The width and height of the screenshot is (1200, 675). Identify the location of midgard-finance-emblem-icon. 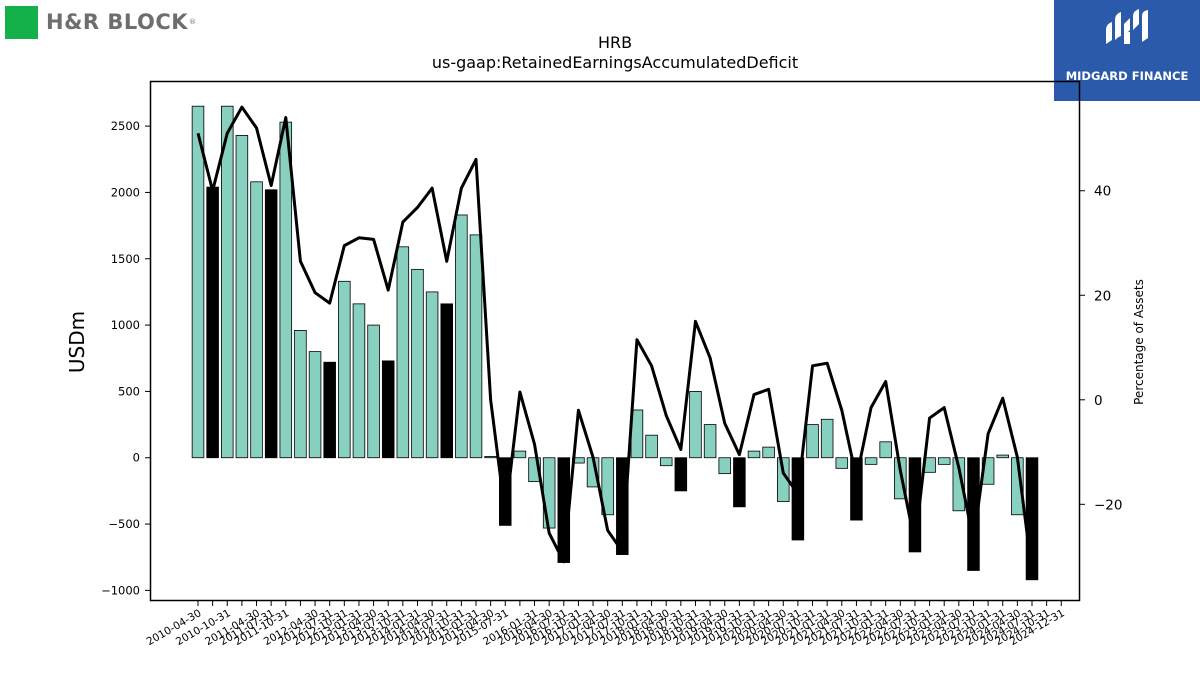
(1127, 26).